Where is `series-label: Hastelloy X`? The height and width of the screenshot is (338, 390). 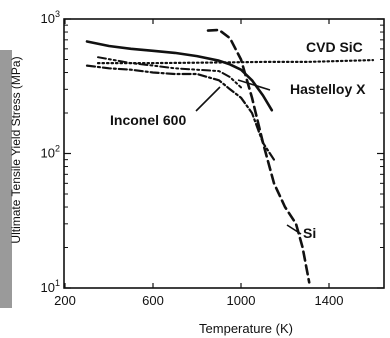 series-label: Hastelloy X is located at coordinates (328, 89).